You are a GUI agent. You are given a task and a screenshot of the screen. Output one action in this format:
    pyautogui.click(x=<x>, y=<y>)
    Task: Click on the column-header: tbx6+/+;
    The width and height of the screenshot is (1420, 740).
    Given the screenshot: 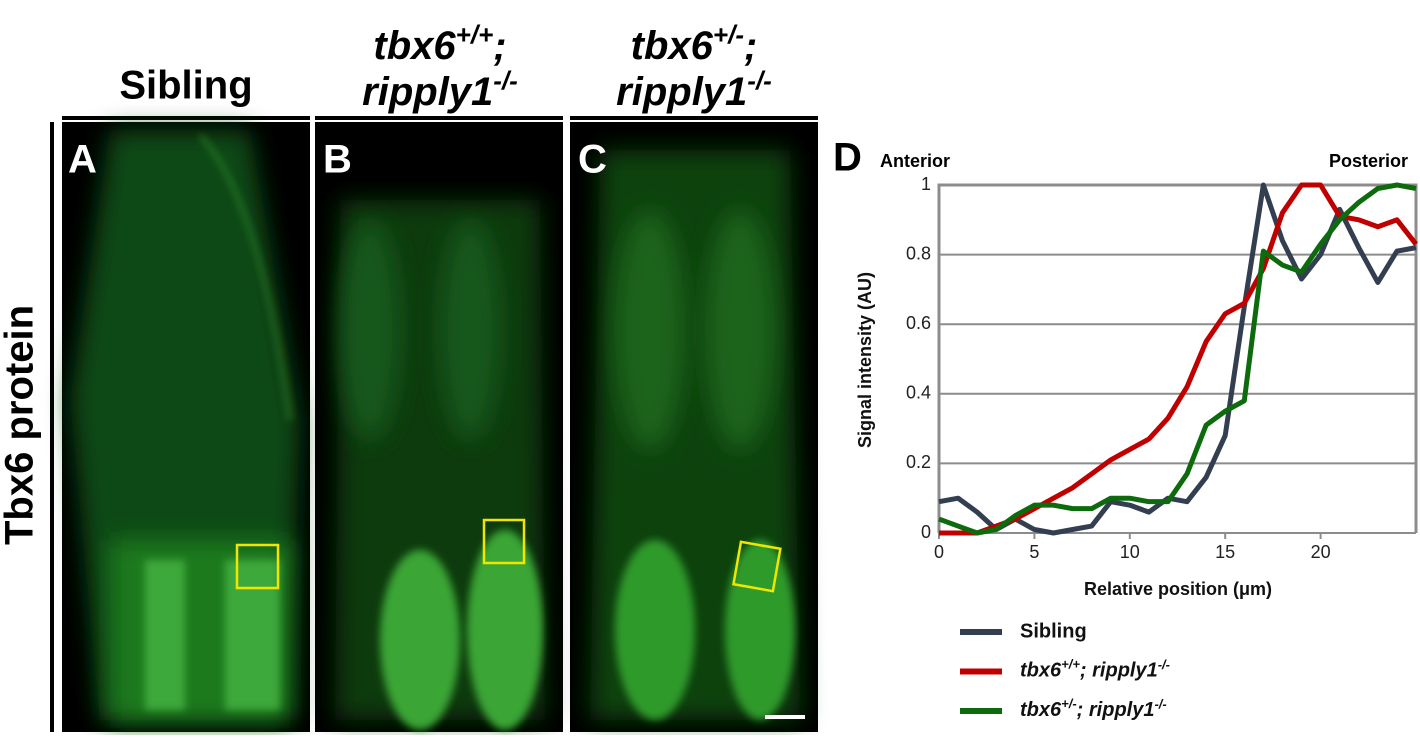 What is the action you would take?
    pyautogui.click(x=439, y=43)
    